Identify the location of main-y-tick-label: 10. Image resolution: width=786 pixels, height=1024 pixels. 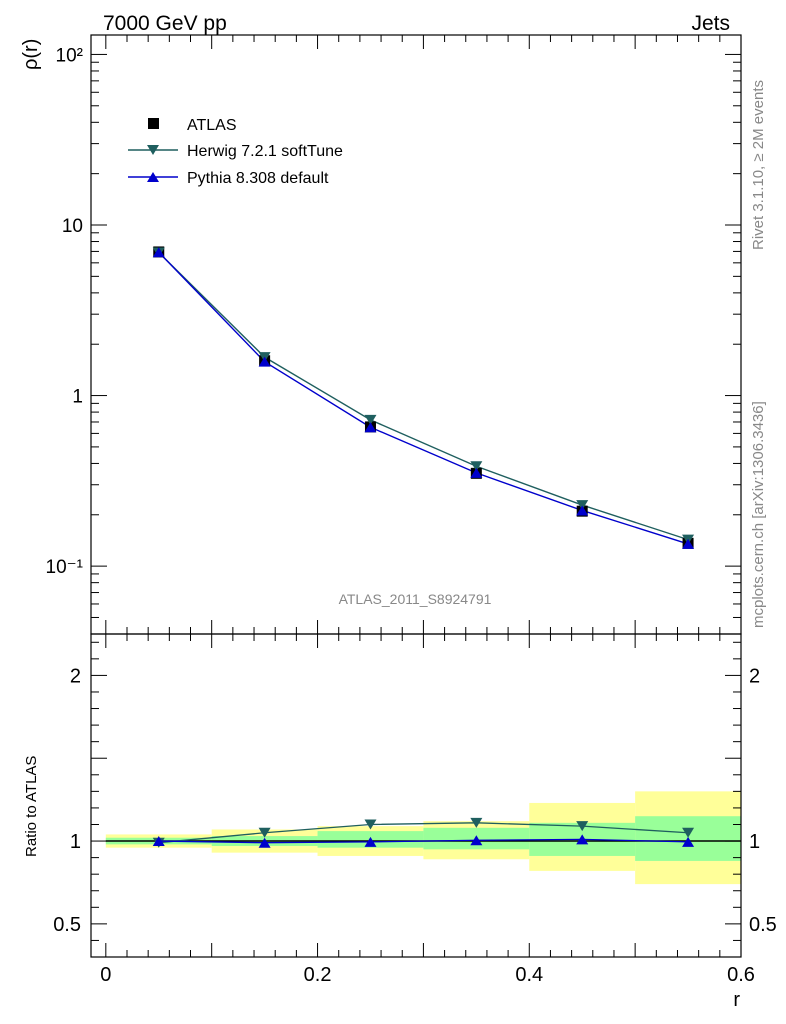
(72, 226).